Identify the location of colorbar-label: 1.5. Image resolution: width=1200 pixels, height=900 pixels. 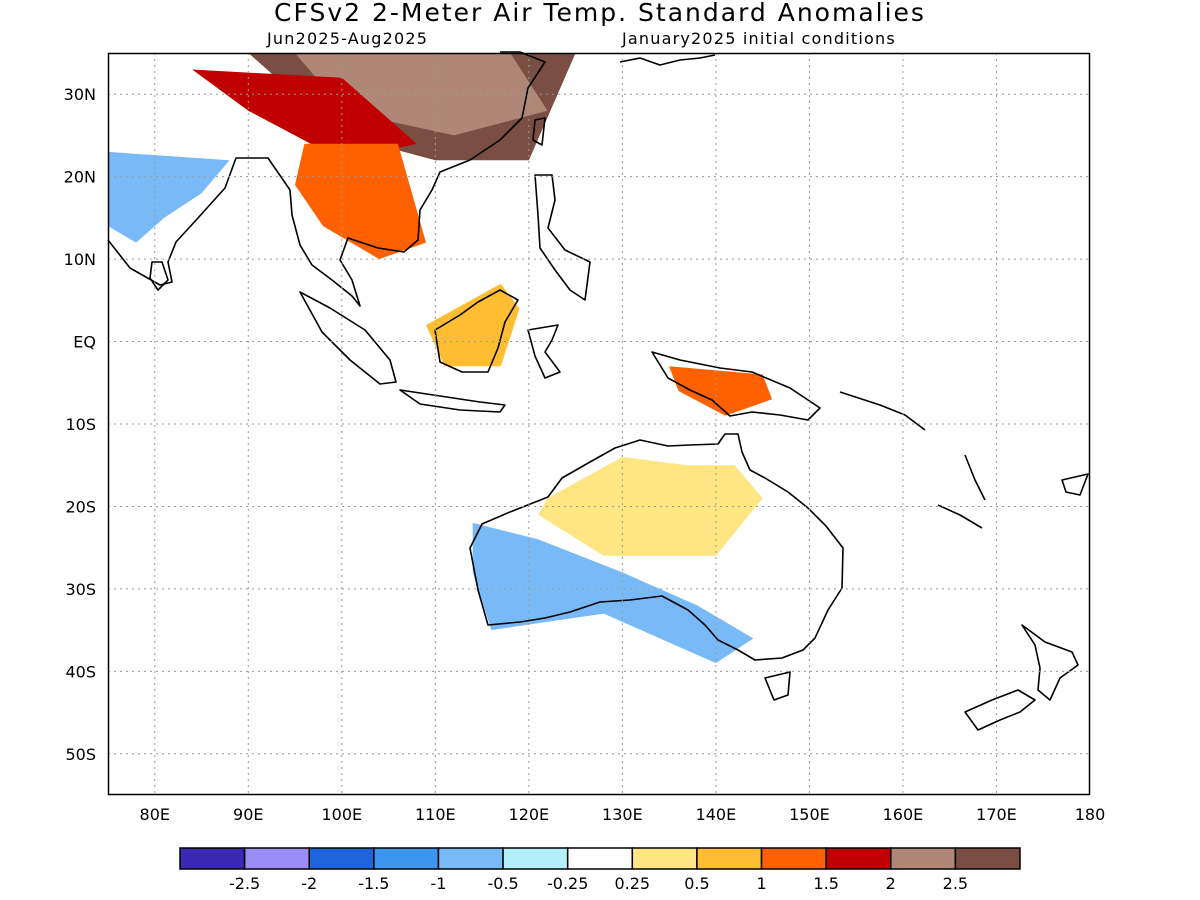
(825, 883).